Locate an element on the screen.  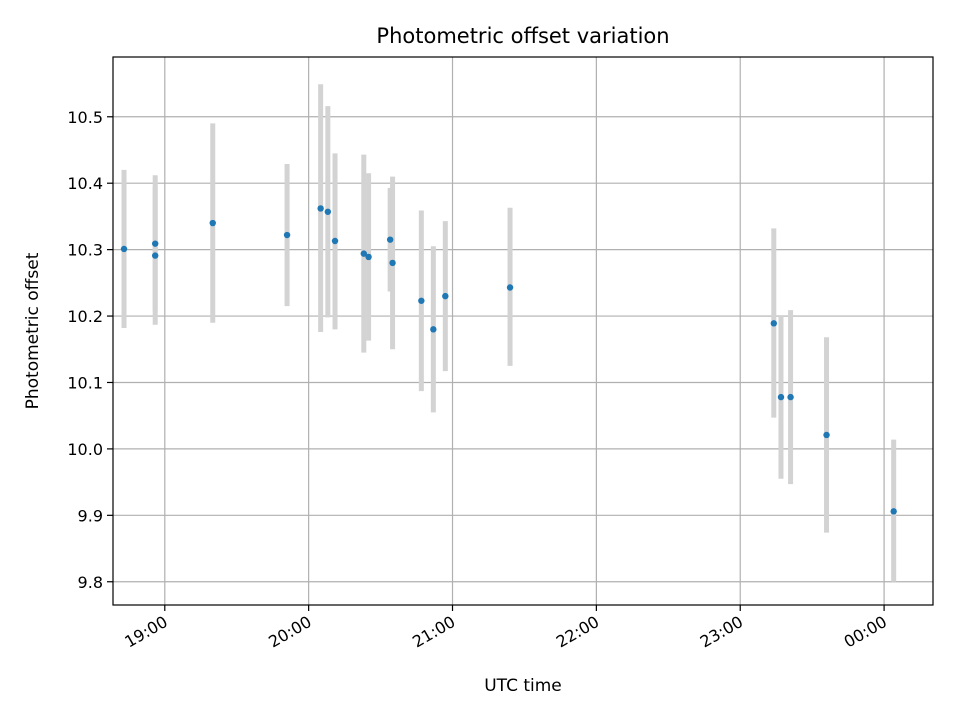
y-tick-label: 10.0 is located at coordinates (85, 449).